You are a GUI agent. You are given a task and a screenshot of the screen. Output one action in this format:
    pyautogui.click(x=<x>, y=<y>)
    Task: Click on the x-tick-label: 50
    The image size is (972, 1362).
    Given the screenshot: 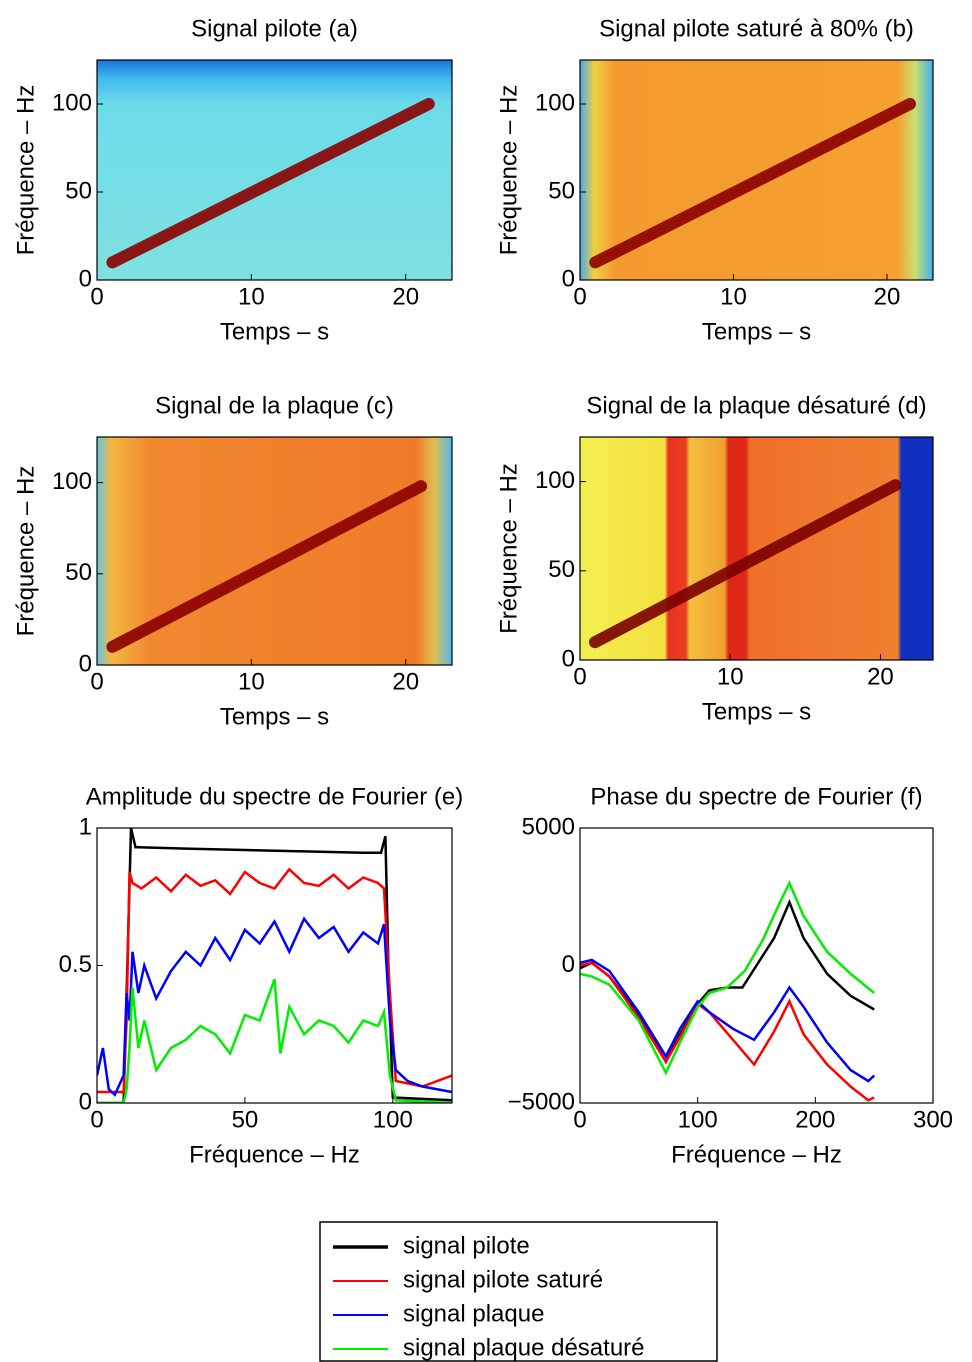 What is the action you would take?
    pyautogui.click(x=245, y=1119)
    